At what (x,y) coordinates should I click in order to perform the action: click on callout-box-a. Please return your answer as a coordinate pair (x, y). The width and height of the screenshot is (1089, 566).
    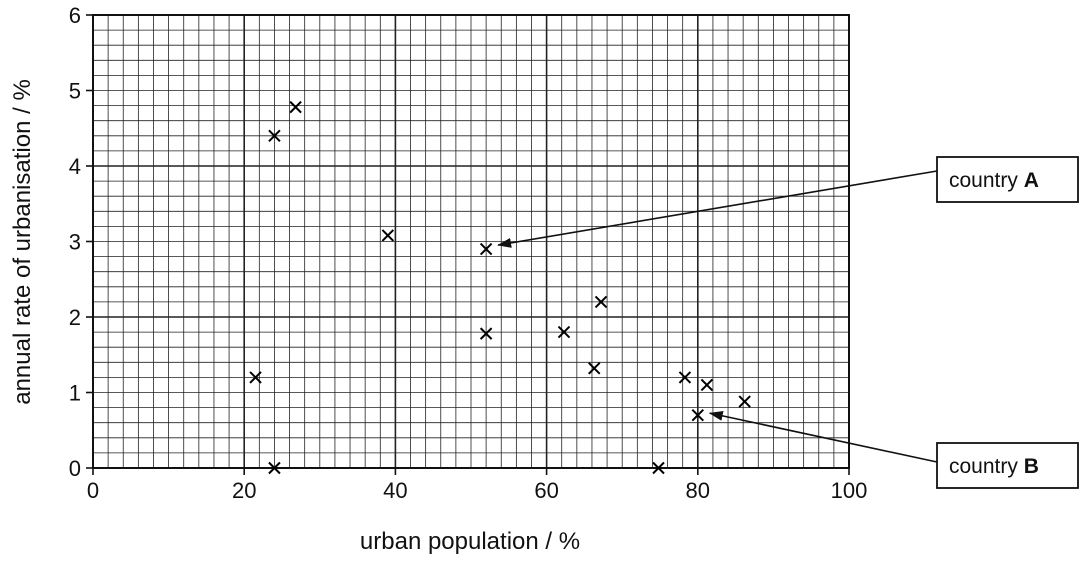
    Looking at the image, I should click on (1007, 179).